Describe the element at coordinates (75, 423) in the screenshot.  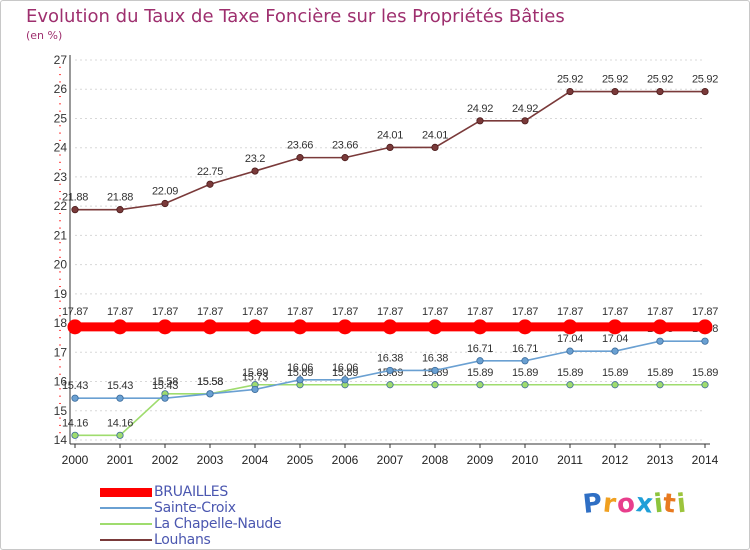
I see `data-label: 14.16` at that location.